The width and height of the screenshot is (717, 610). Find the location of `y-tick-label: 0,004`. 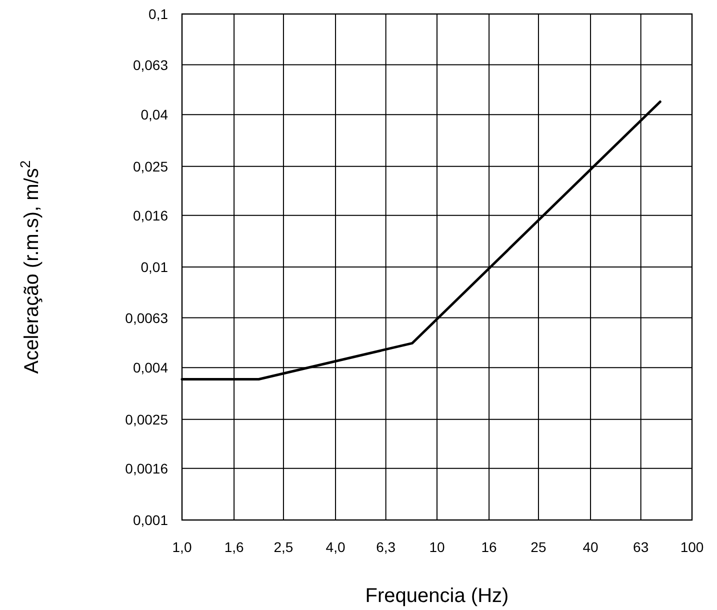

y-tick-label: 0,004 is located at coordinates (150, 368).